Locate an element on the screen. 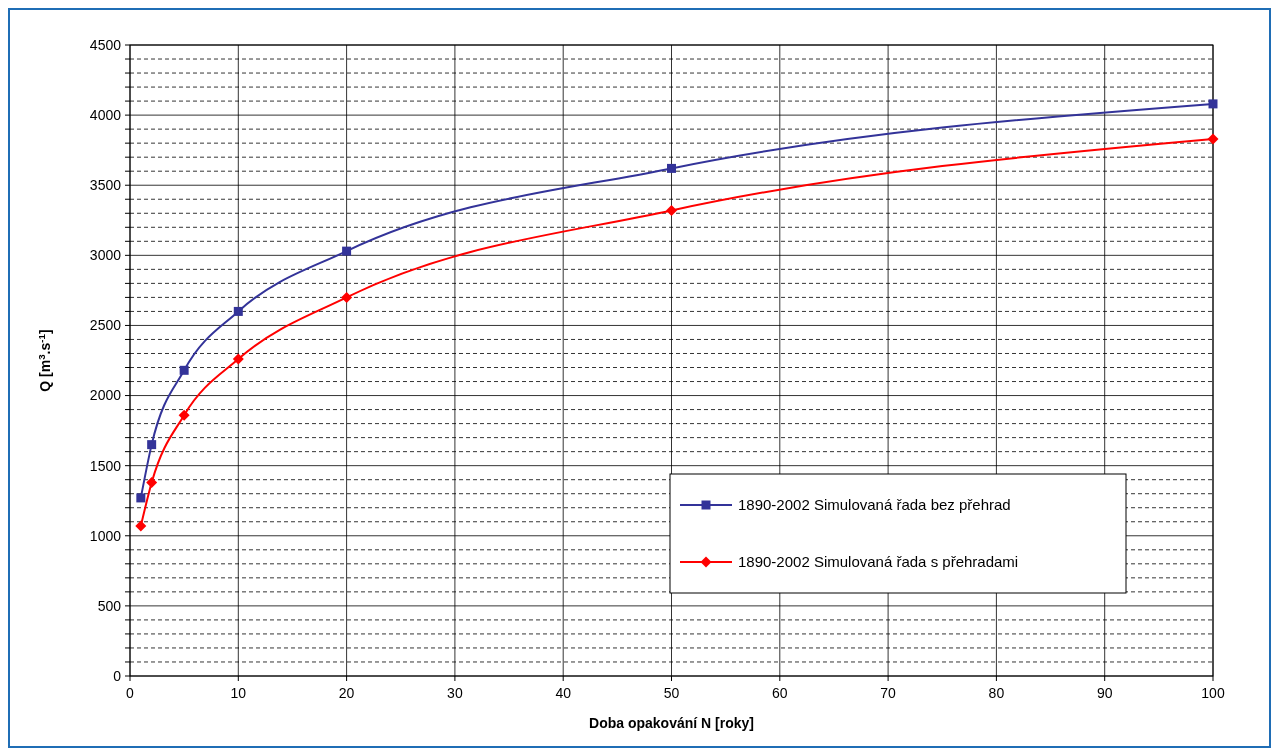 The height and width of the screenshot is (756, 1279). x-tick-label: 50 is located at coordinates (671, 693).